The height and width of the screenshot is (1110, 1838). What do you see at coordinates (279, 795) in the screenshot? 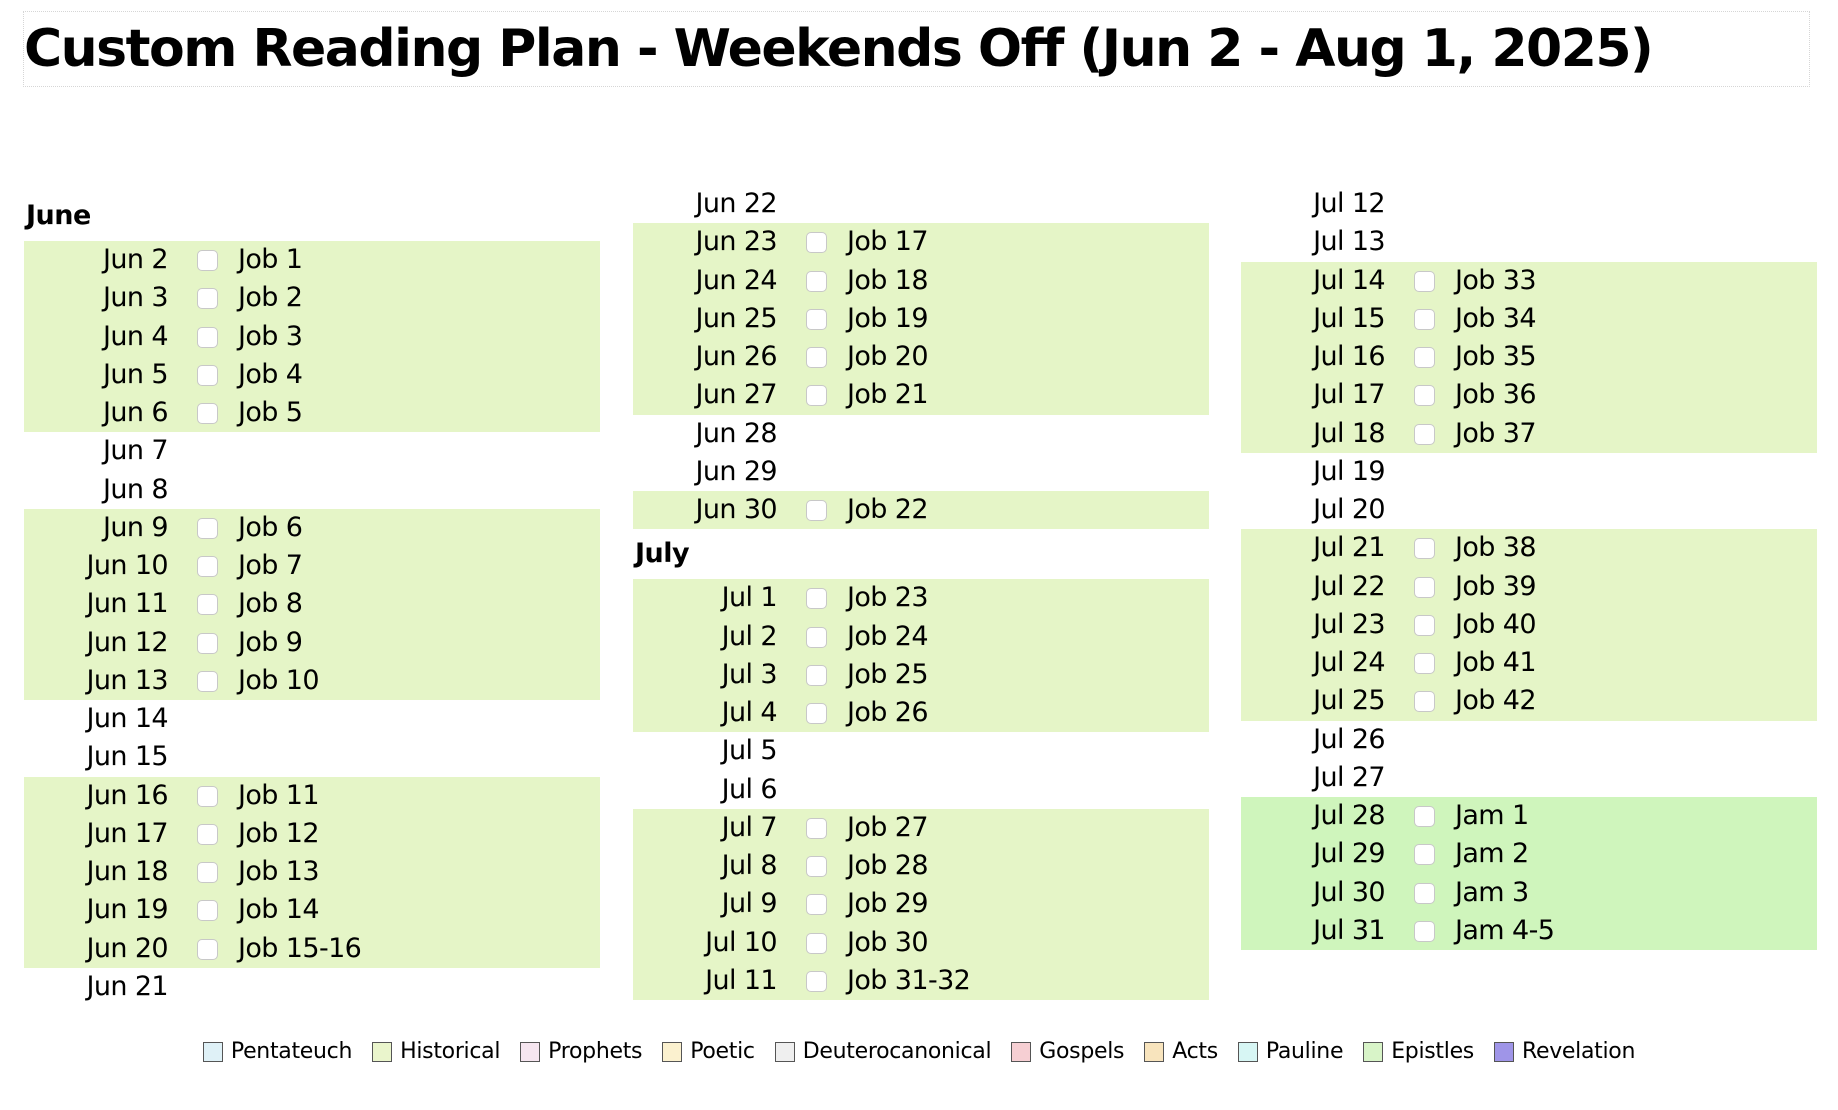
I see `reading-passage: Job 11` at bounding box center [279, 795].